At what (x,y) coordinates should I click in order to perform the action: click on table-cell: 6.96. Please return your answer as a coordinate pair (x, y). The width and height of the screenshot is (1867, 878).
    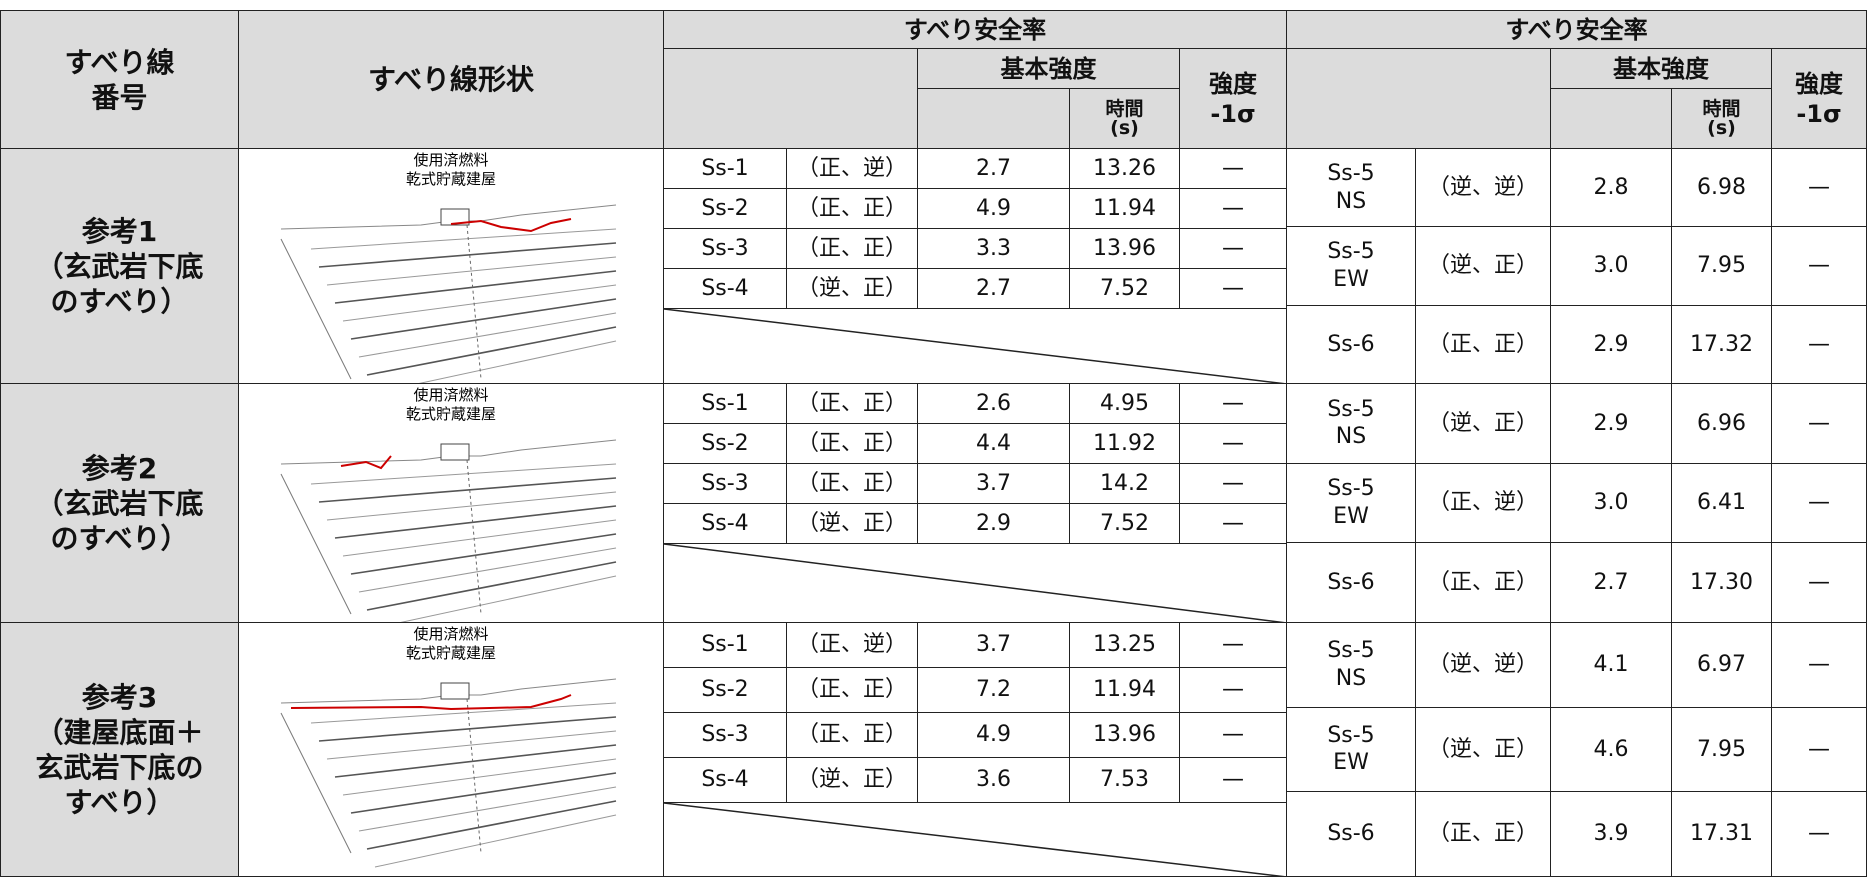
    Looking at the image, I should click on (1721, 423).